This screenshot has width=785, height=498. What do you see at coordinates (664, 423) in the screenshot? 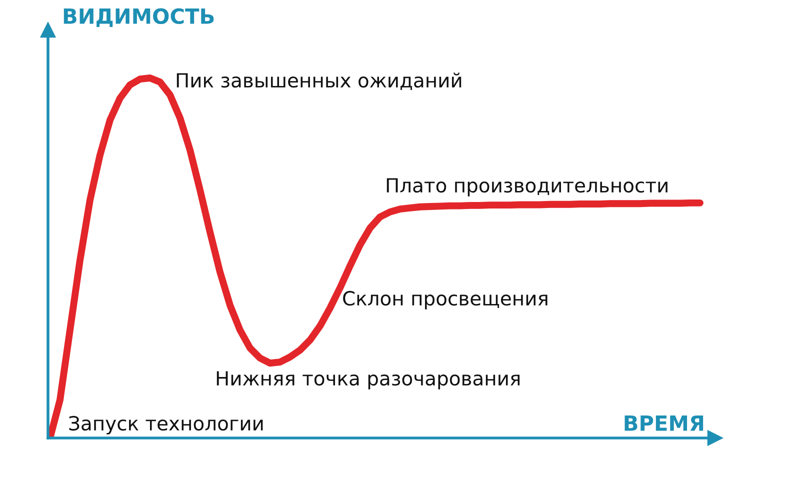
I see `x-axis-title: ВРЕМЯ` at bounding box center [664, 423].